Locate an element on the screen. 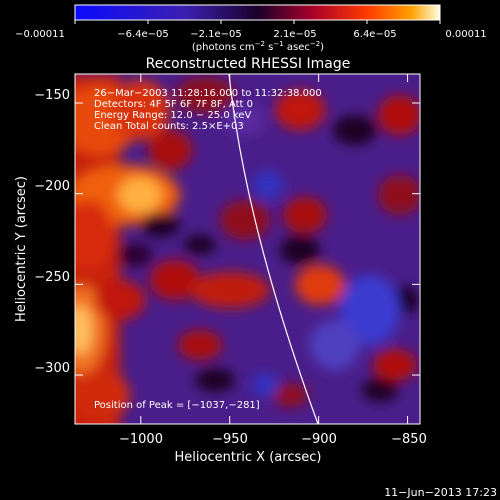 The height and width of the screenshot is (500, 500). annotation-detectors: Detectors: 4F 5F 6F 7F 8F, Att 0 is located at coordinates (173, 104).